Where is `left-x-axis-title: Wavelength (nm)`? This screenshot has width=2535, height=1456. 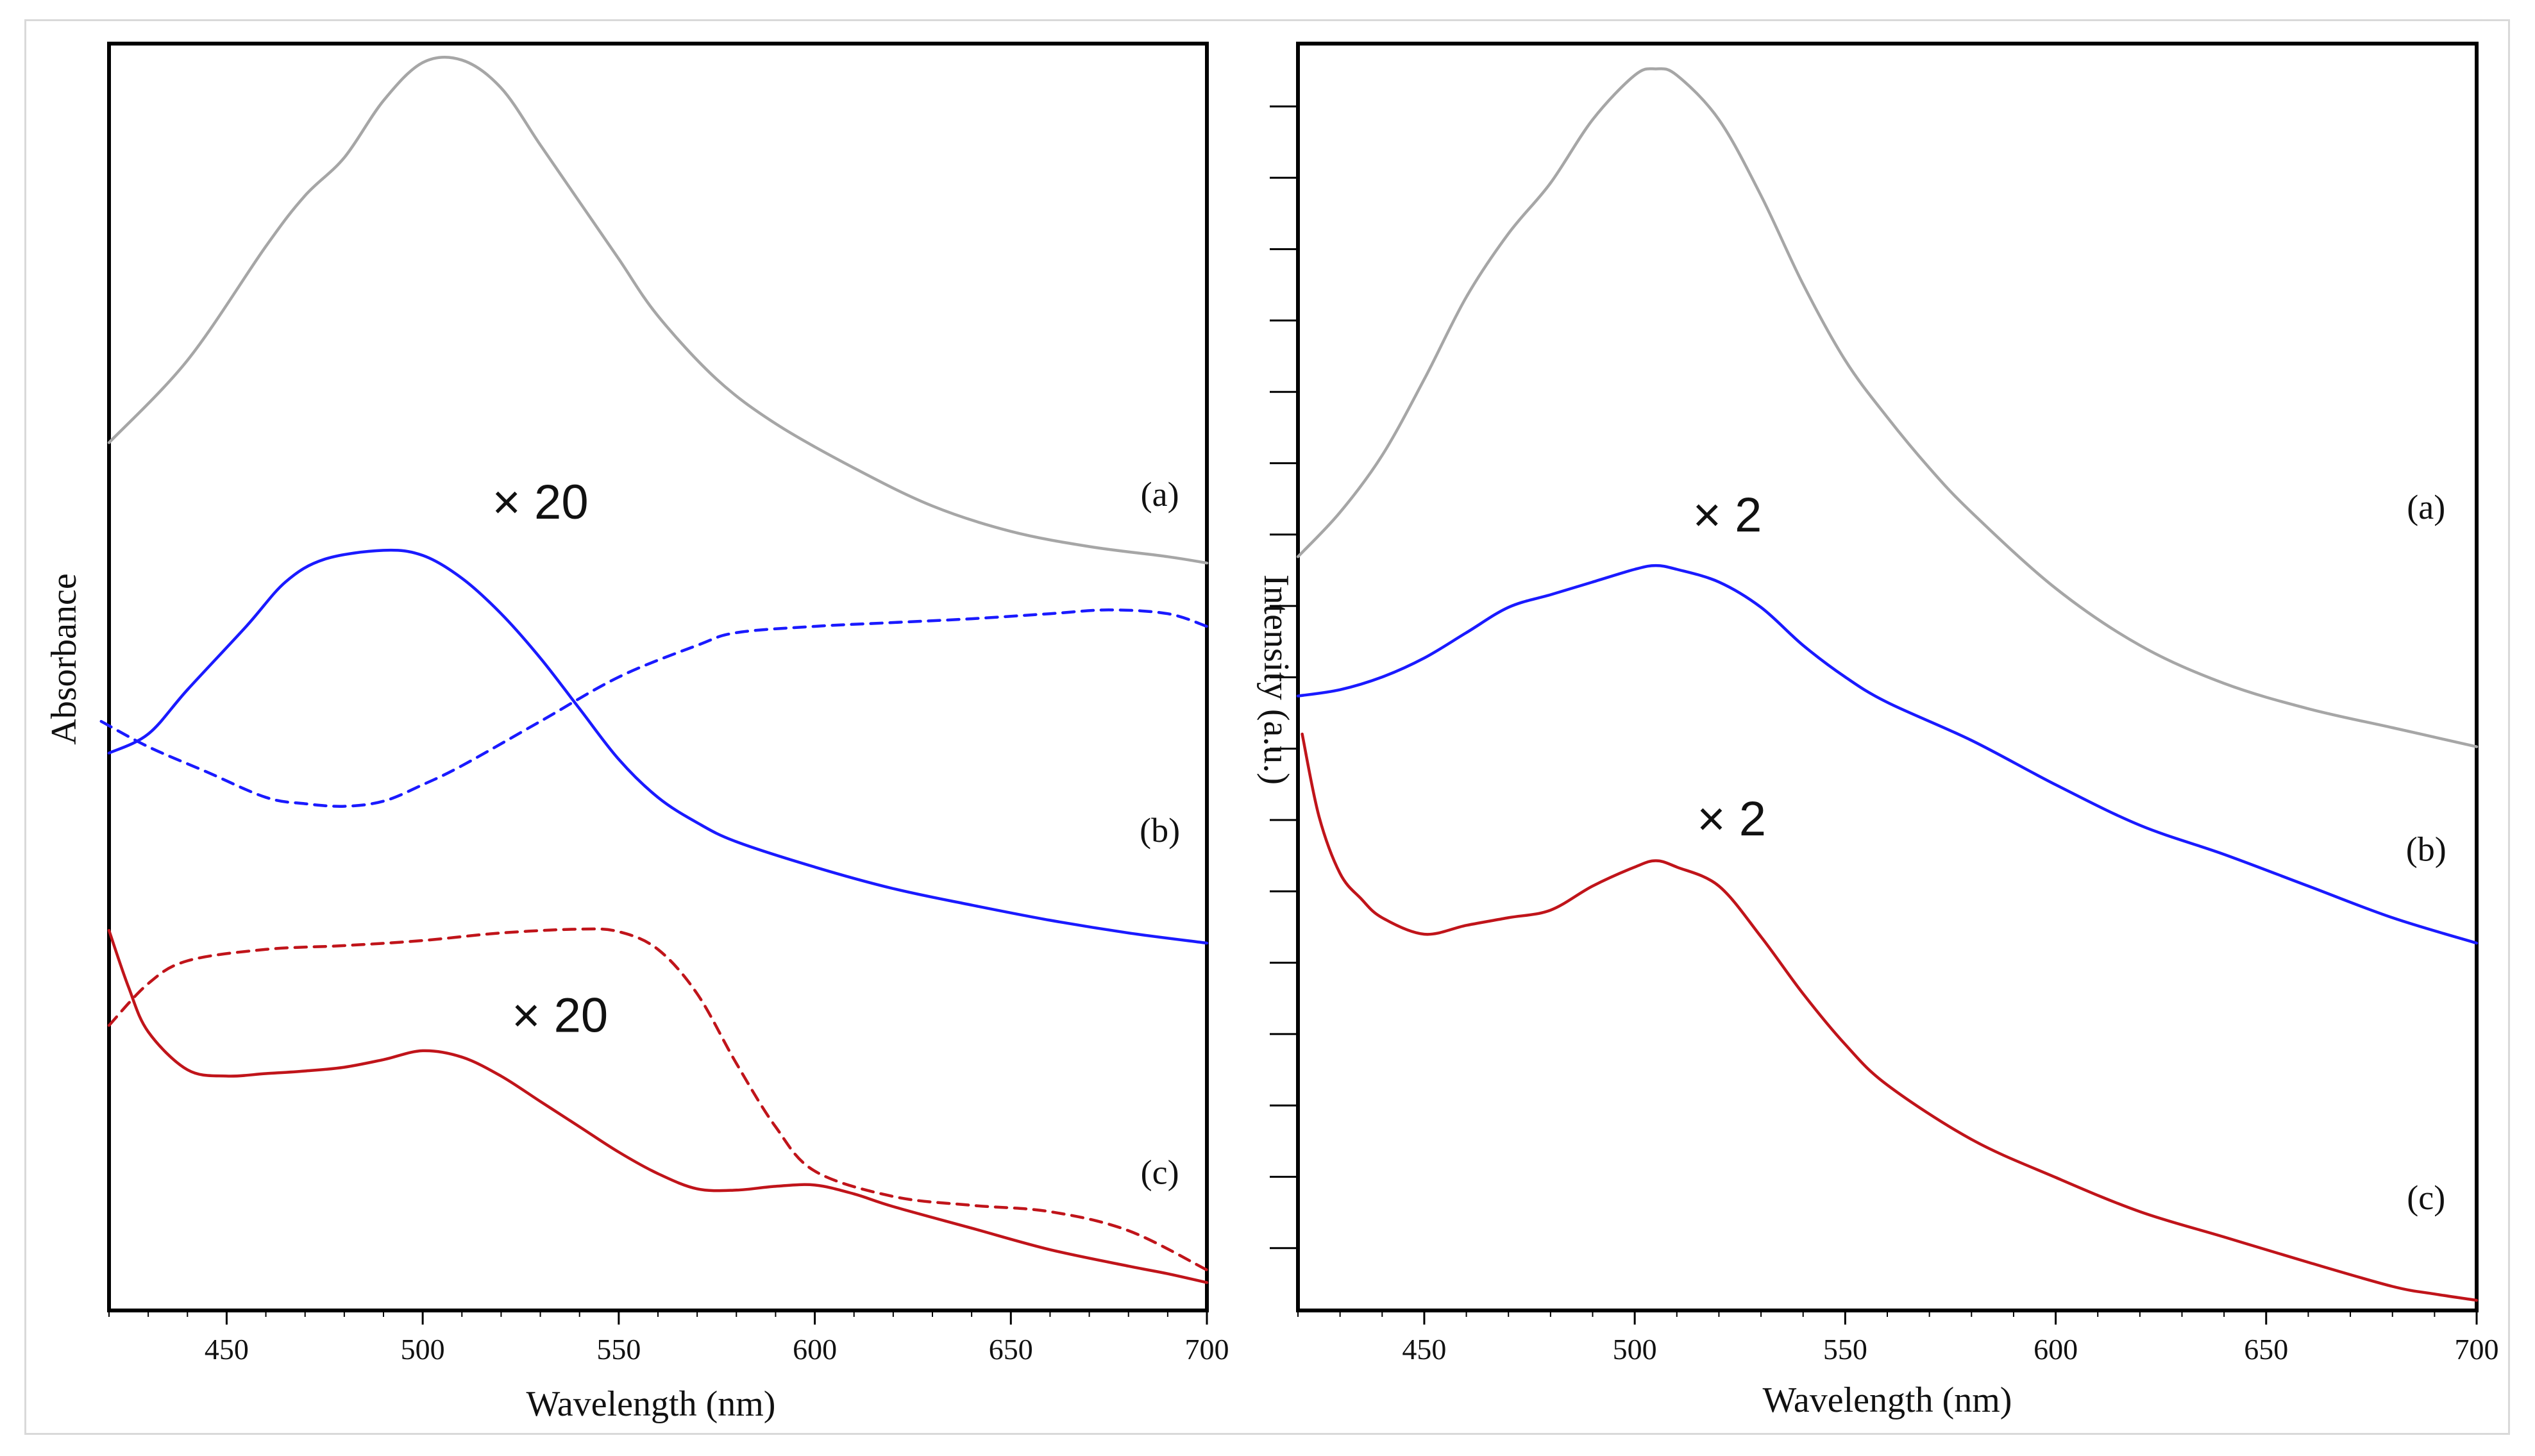
left-x-axis-title: Wavelength (nm) is located at coordinates (651, 1404).